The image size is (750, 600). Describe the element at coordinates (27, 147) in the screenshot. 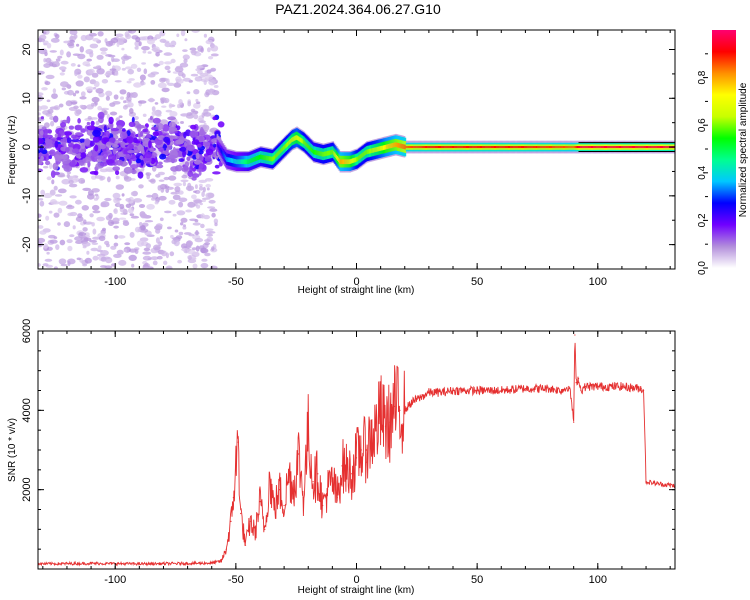

I see `y-tick-label: 0` at that location.